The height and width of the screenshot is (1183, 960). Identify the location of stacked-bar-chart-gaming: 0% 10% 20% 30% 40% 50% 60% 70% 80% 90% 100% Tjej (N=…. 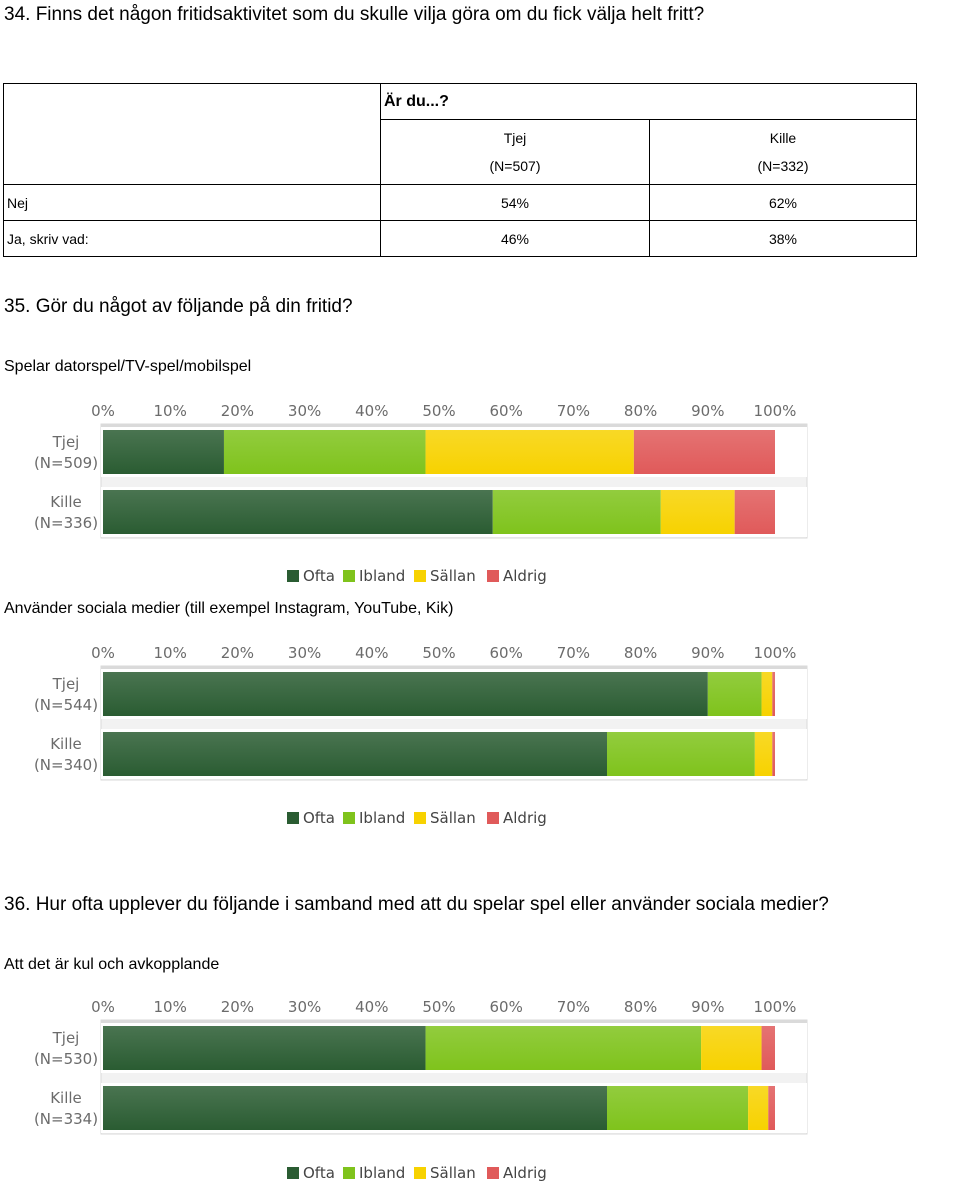
(421, 493).